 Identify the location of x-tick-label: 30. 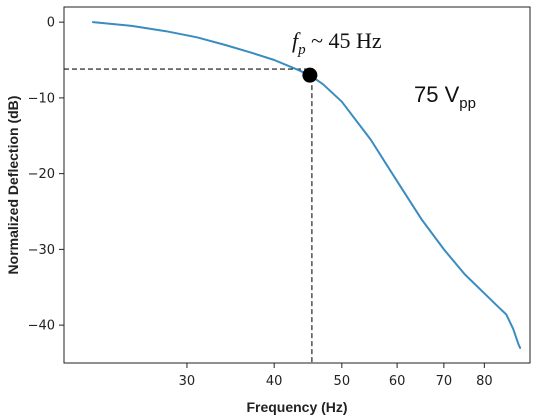
(187, 381).